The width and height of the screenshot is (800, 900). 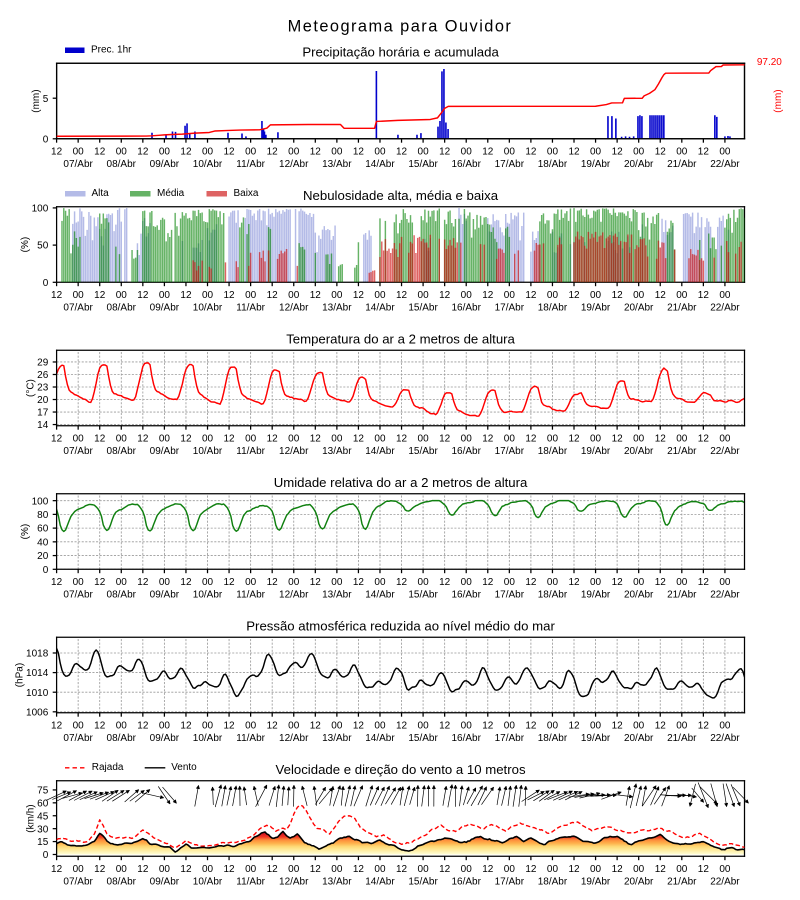 What do you see at coordinates (250, 738) in the screenshot?
I see `svg-text: 11/Abr` at bounding box center [250, 738].